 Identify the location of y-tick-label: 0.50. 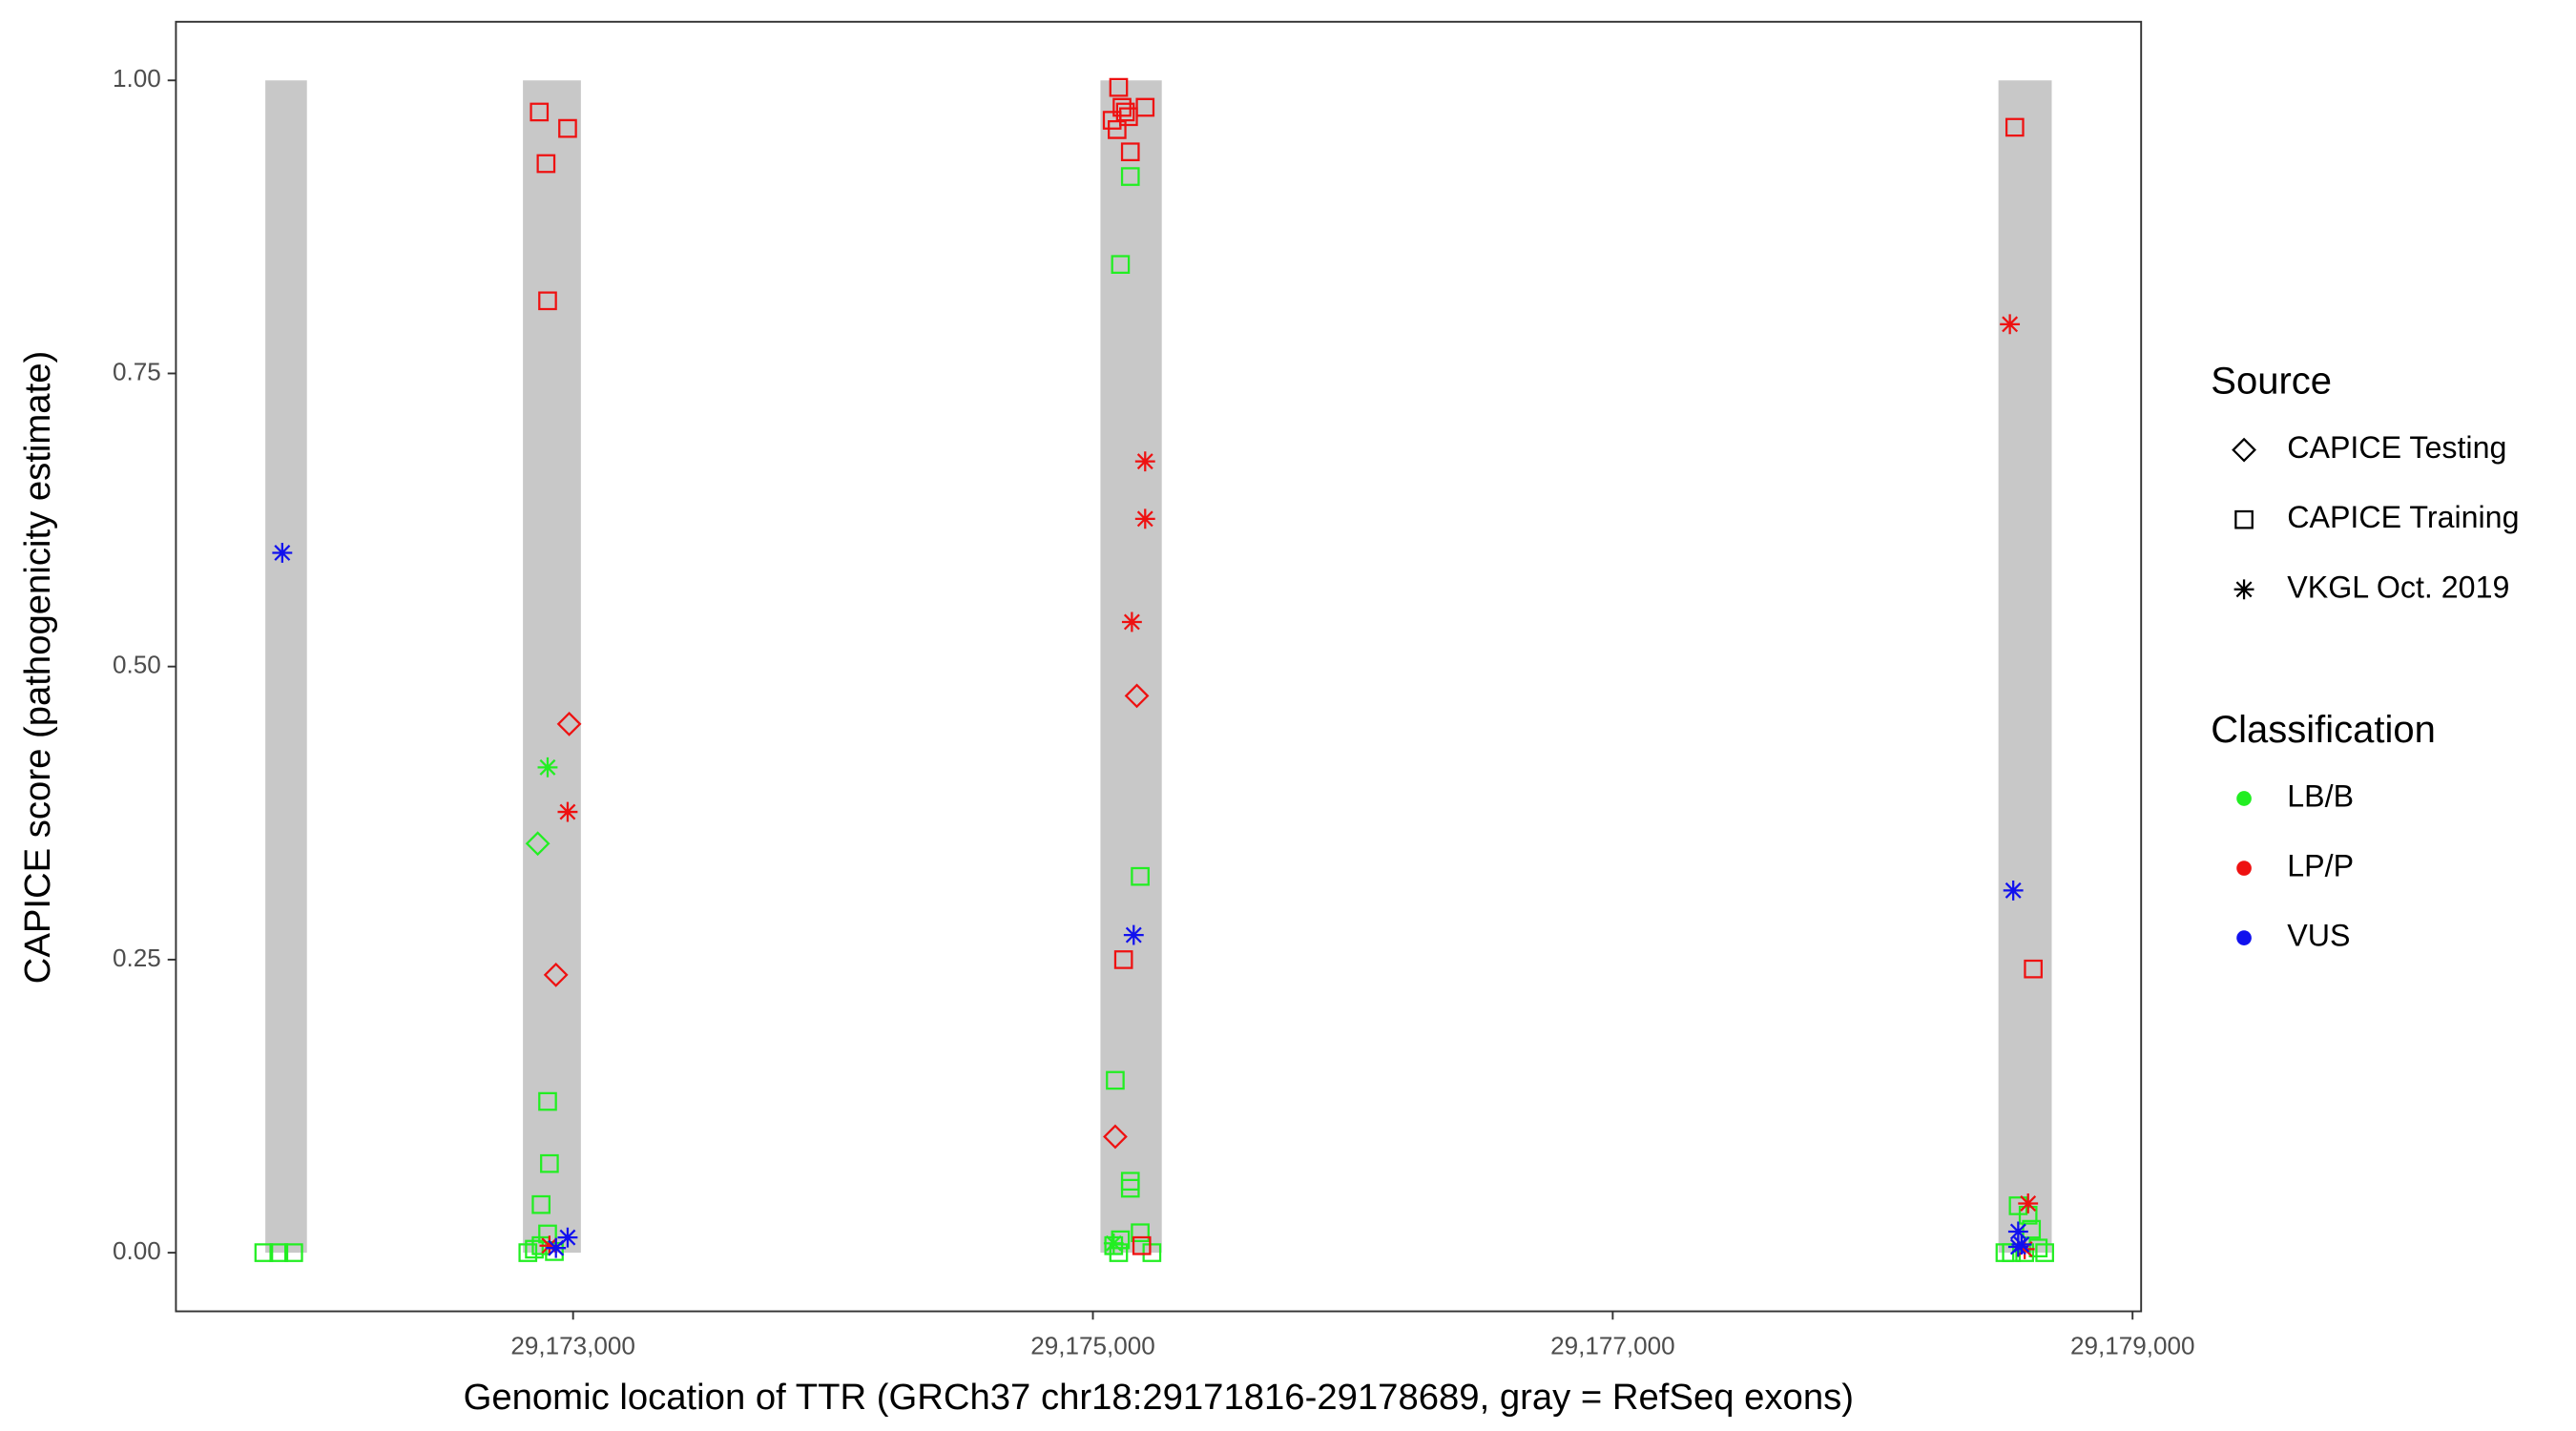
(137, 665).